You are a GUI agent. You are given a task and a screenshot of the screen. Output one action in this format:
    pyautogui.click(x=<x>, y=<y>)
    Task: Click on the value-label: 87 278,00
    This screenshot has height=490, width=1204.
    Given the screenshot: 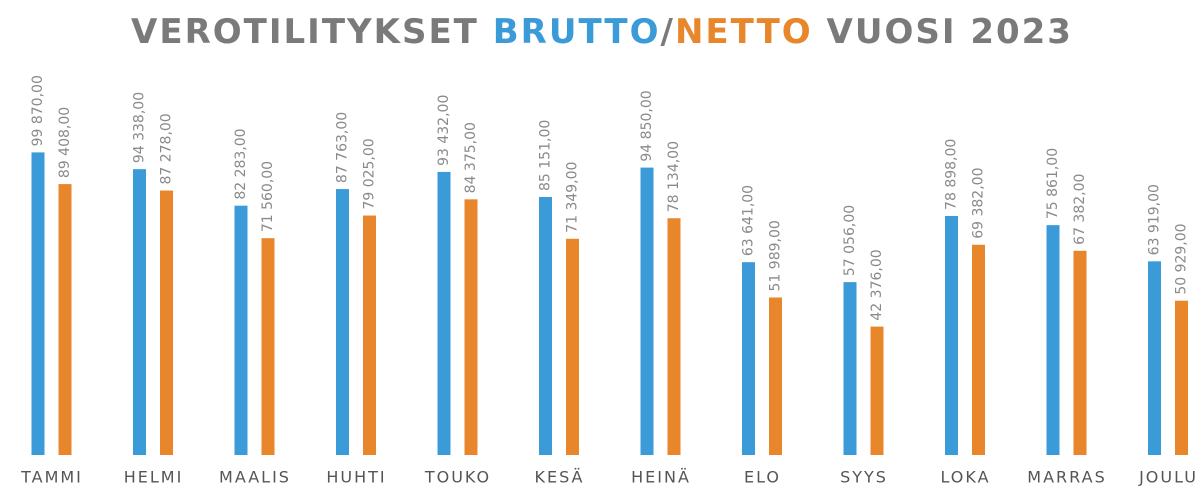 What is the action you would take?
    pyautogui.click(x=167, y=148)
    